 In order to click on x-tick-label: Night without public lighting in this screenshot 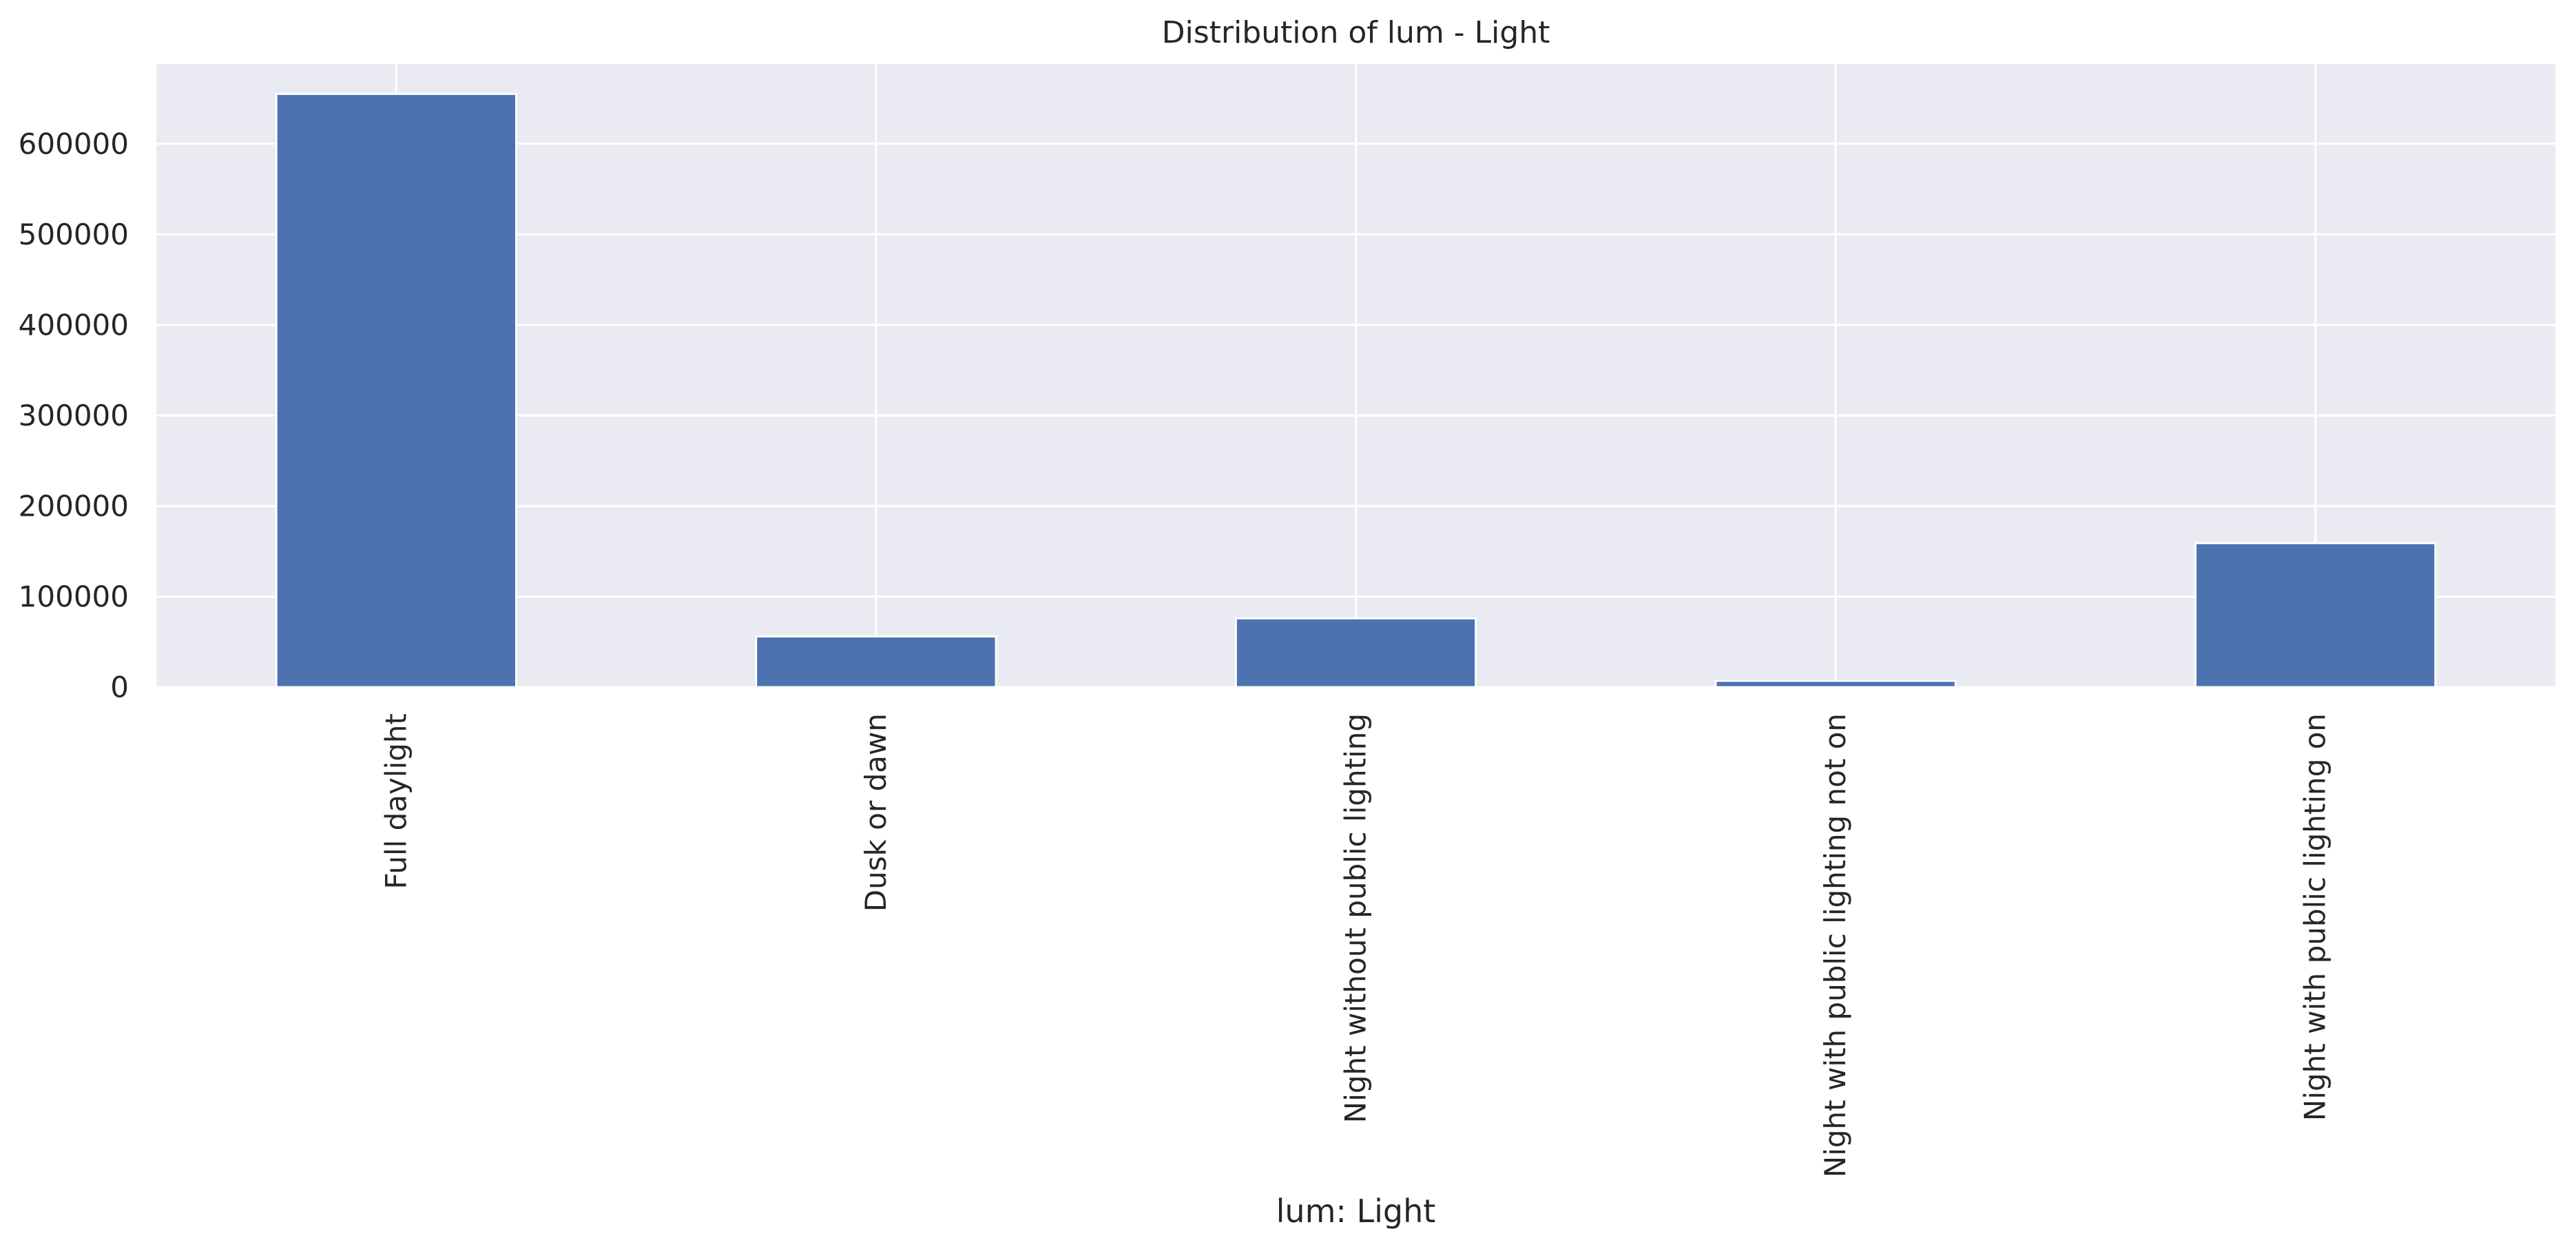, I will do `click(1356, 918)`.